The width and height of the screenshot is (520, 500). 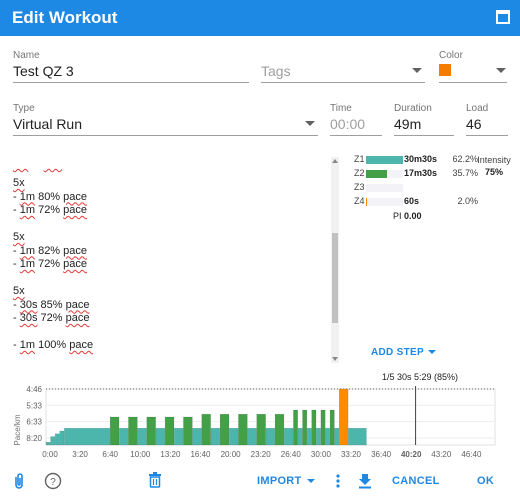 I want to click on y-tick-label: 8:20, so click(x=34, y=438).